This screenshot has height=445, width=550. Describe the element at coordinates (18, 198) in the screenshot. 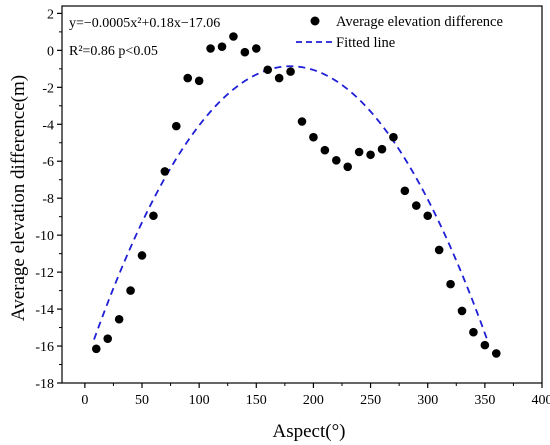

I see `y-axis-title: Average elevation difference(m)` at that location.